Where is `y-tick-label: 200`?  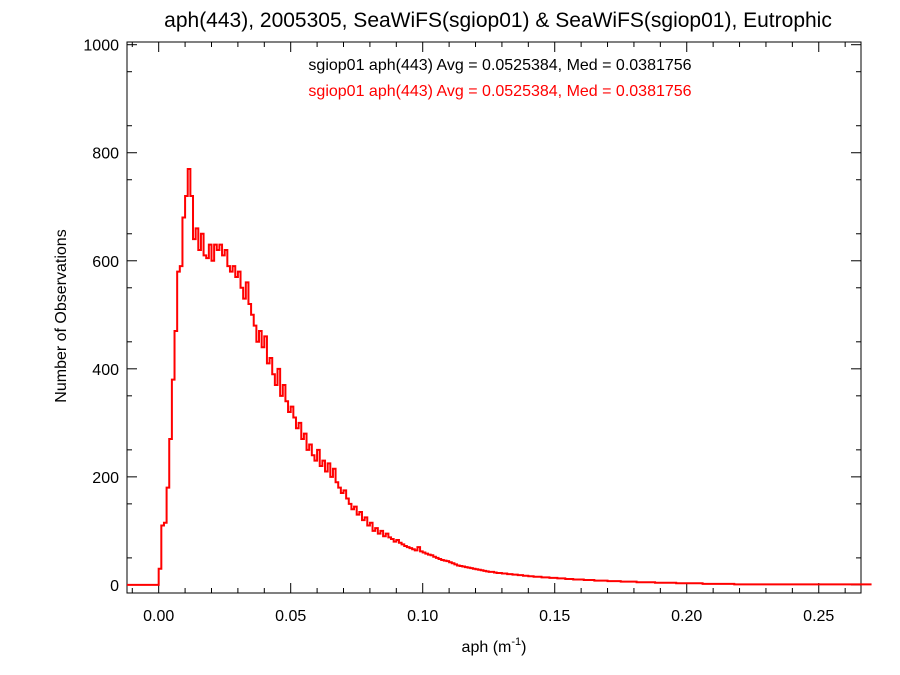 y-tick-label: 200 is located at coordinates (105, 478).